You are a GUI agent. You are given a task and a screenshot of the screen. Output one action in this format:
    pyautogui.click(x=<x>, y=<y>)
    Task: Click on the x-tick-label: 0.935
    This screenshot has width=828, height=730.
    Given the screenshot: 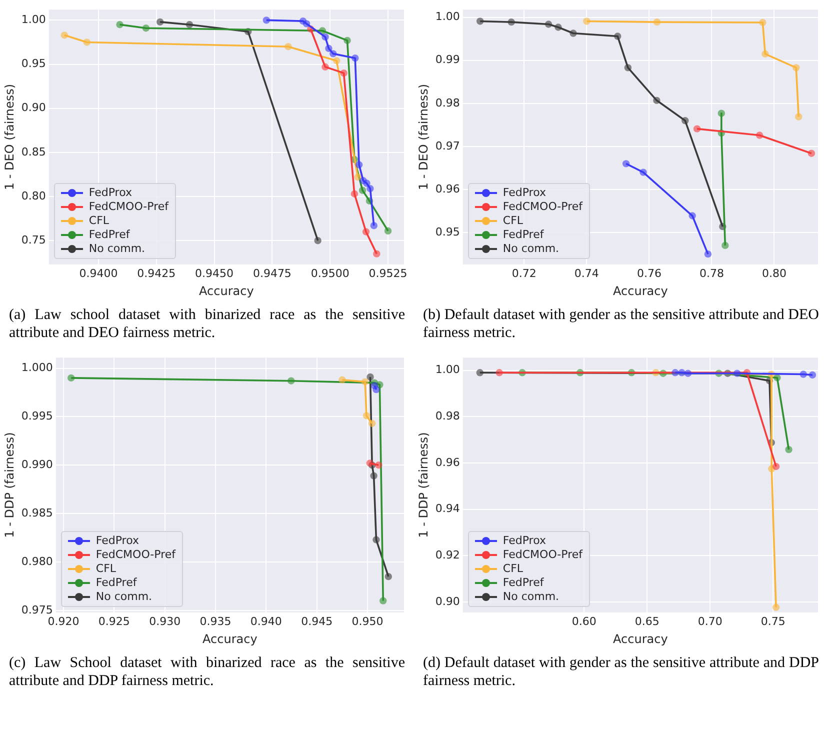 What is the action you would take?
    pyautogui.click(x=216, y=621)
    